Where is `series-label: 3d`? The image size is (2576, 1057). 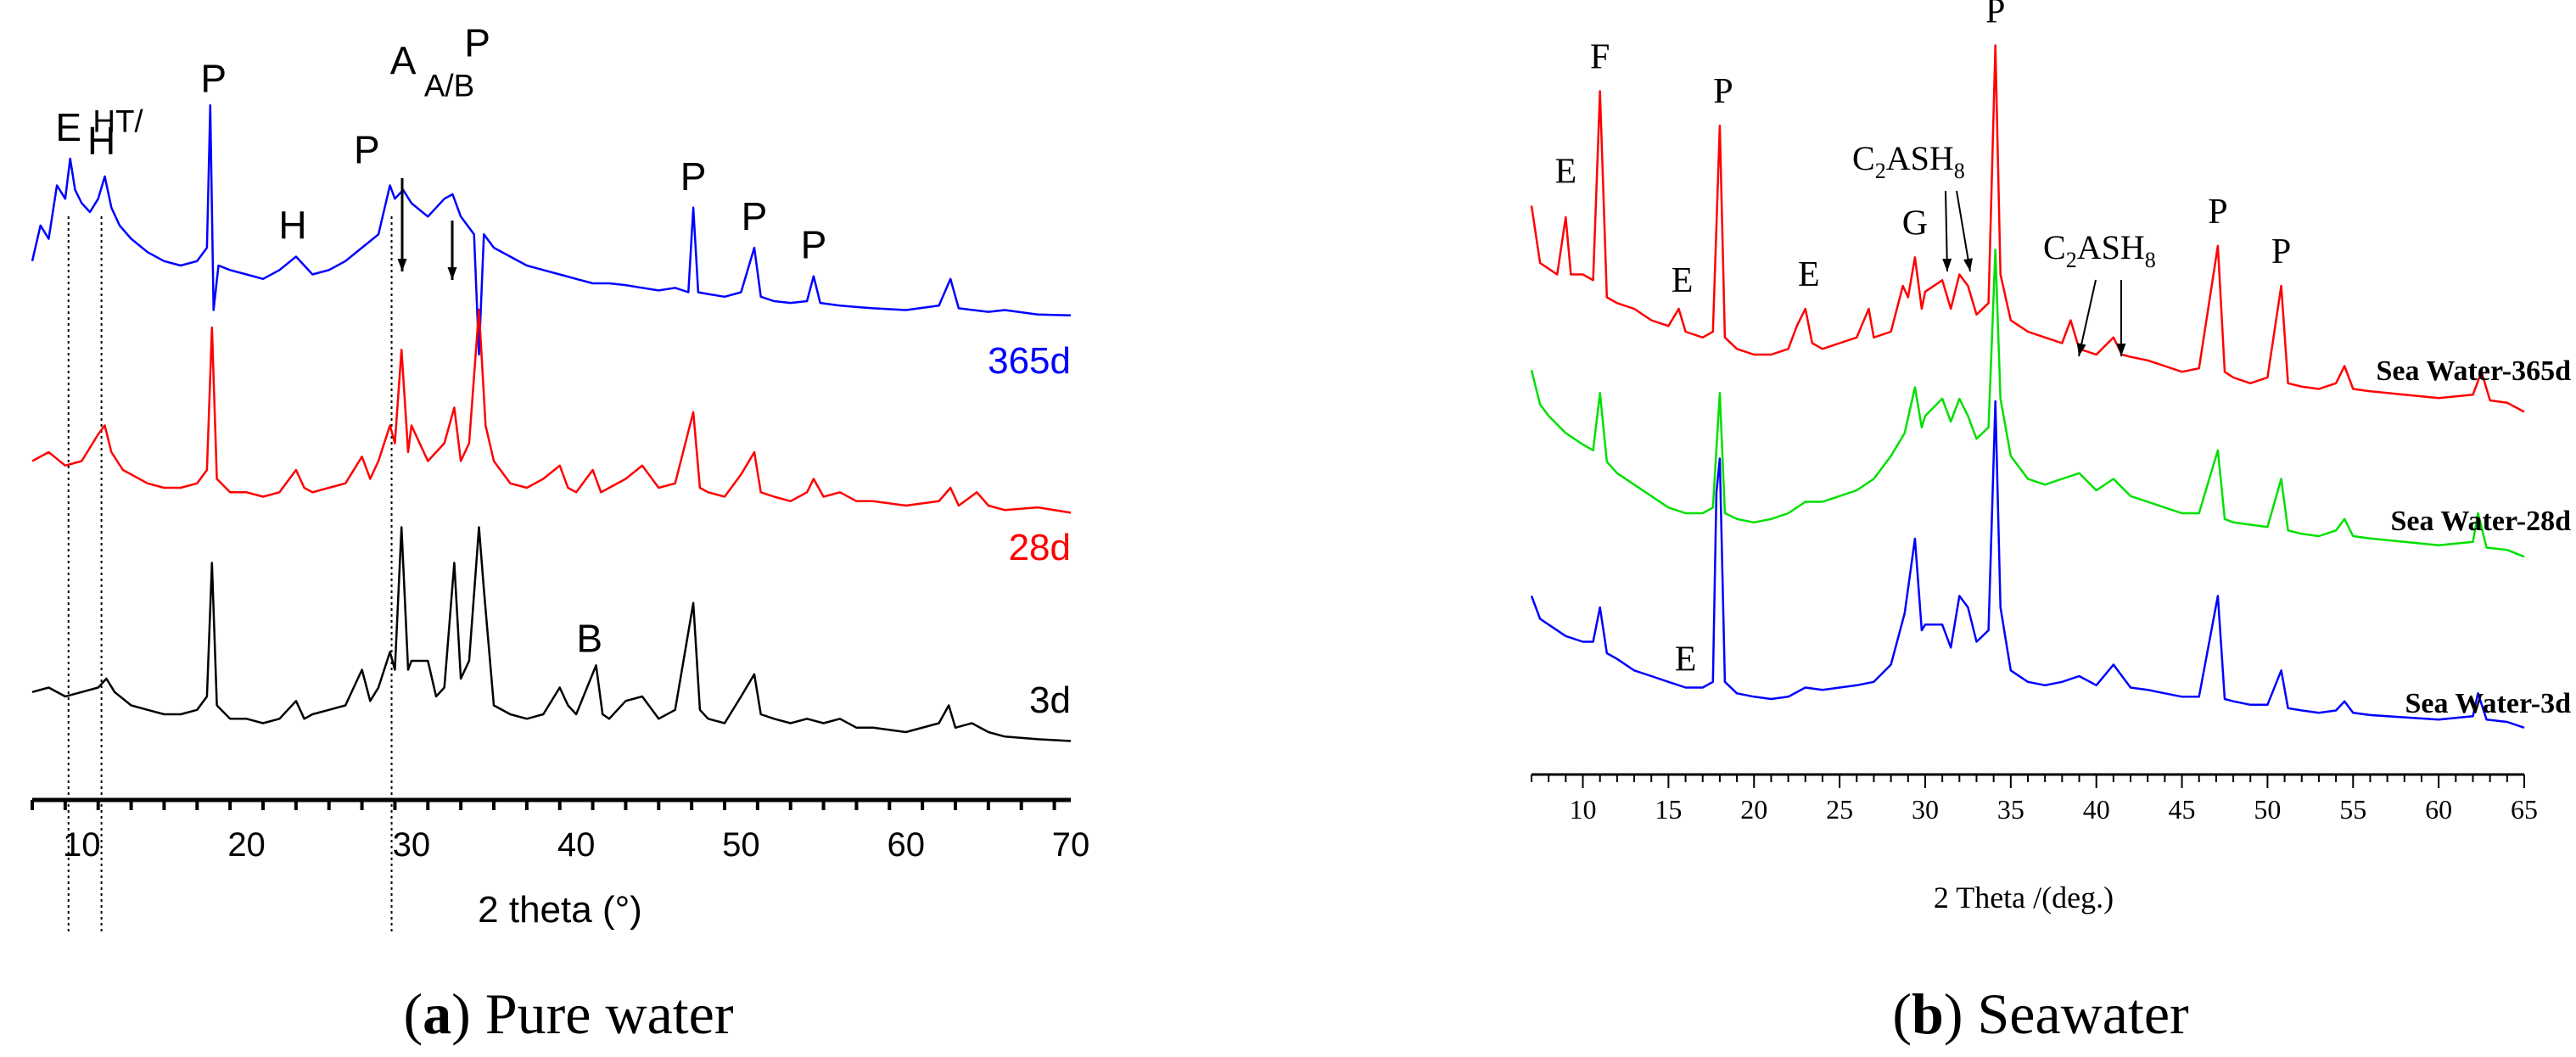 series-label: 3d is located at coordinates (1050, 700).